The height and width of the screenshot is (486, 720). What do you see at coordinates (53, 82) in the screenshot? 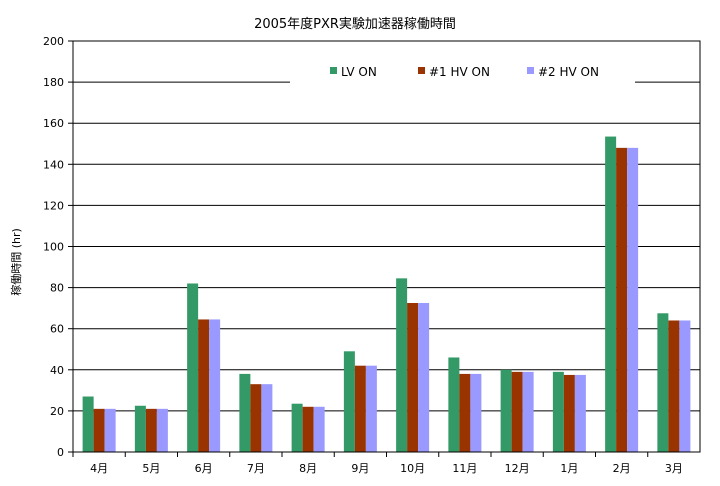
I see `y-tick-label: 180` at bounding box center [53, 82].